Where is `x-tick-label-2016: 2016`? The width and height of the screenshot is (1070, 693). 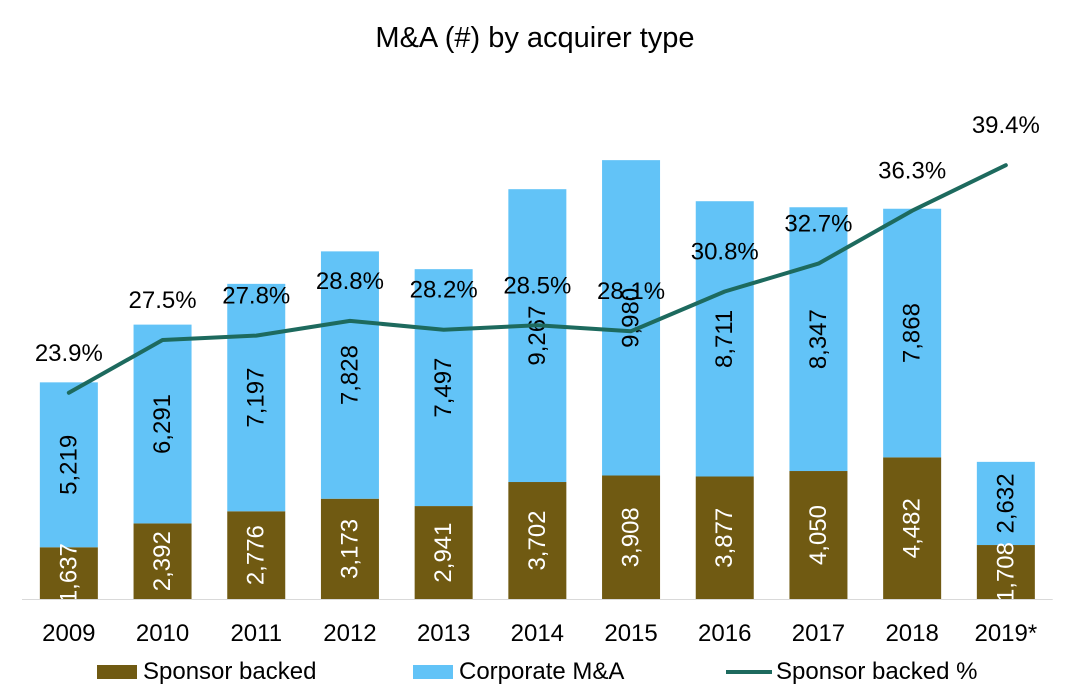
x-tick-label-2016: 2016 is located at coordinates (724, 633).